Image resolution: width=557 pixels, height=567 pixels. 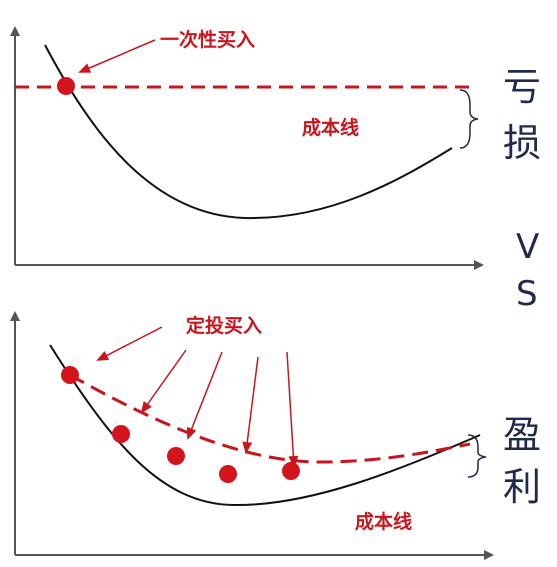 I want to click on versus-char: V, so click(x=527, y=247).